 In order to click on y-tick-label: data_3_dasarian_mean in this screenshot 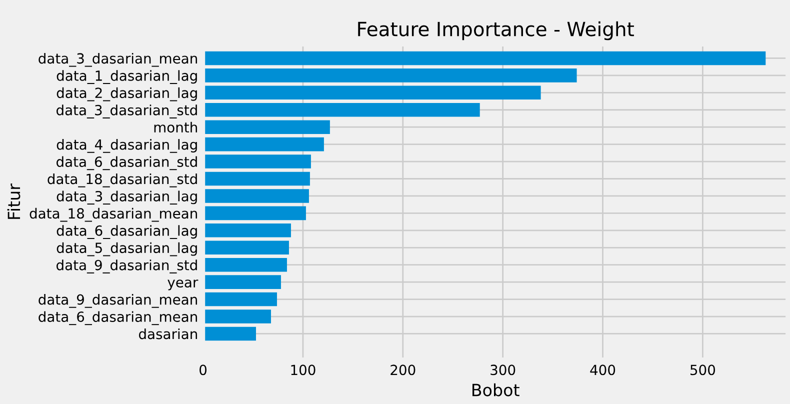, I will do `click(117, 59)`.